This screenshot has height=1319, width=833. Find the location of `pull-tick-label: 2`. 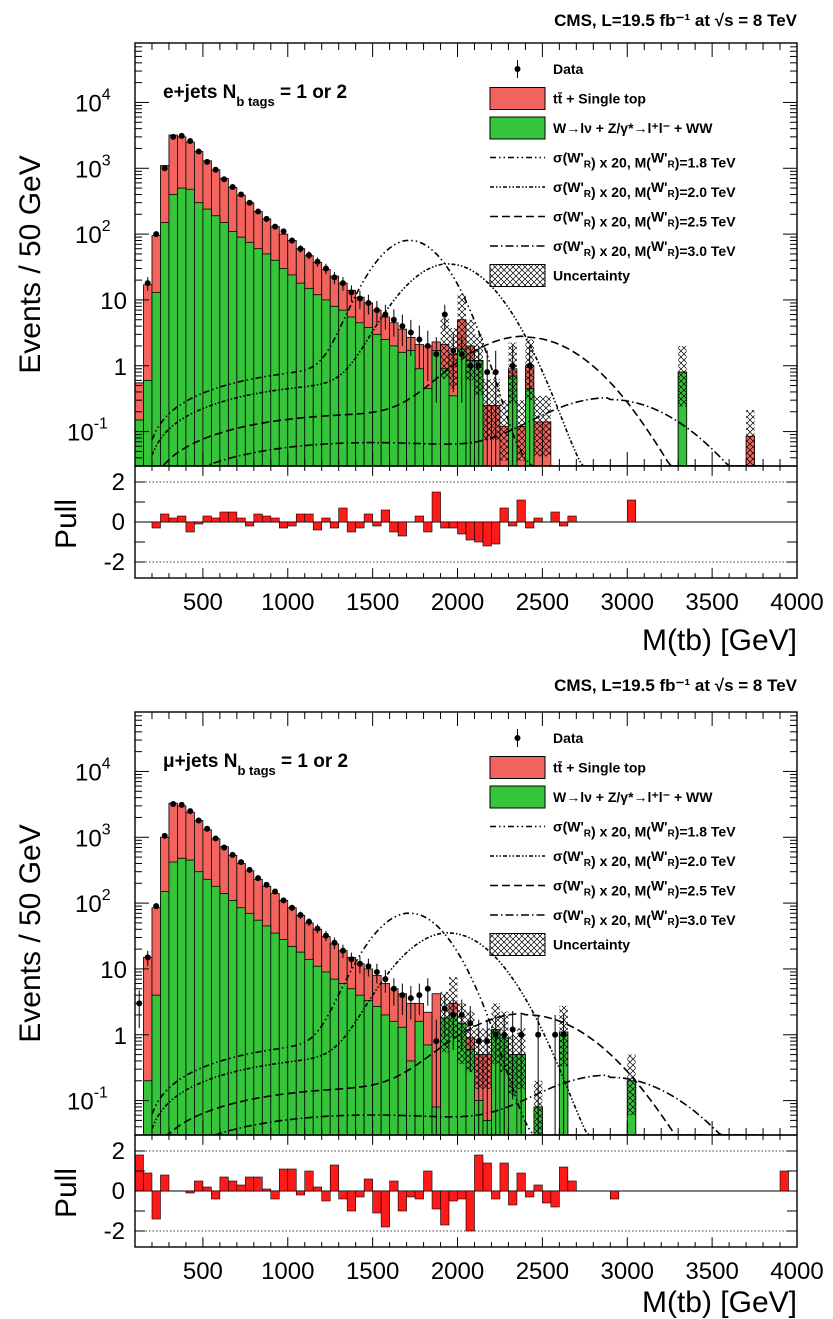

pull-tick-label: 2 is located at coordinates (118, 1151).